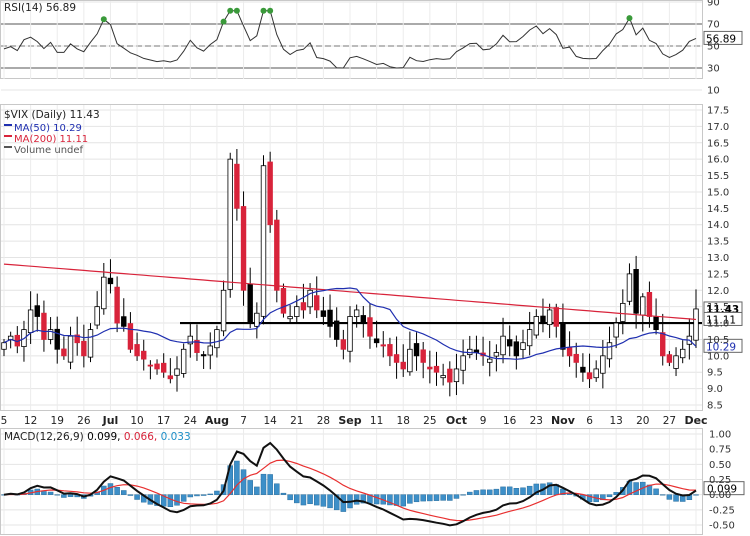 The image size is (750, 536). What do you see at coordinates (718, 307) in the screenshot?
I see `price-tick-label: 11.5` at bounding box center [718, 307].